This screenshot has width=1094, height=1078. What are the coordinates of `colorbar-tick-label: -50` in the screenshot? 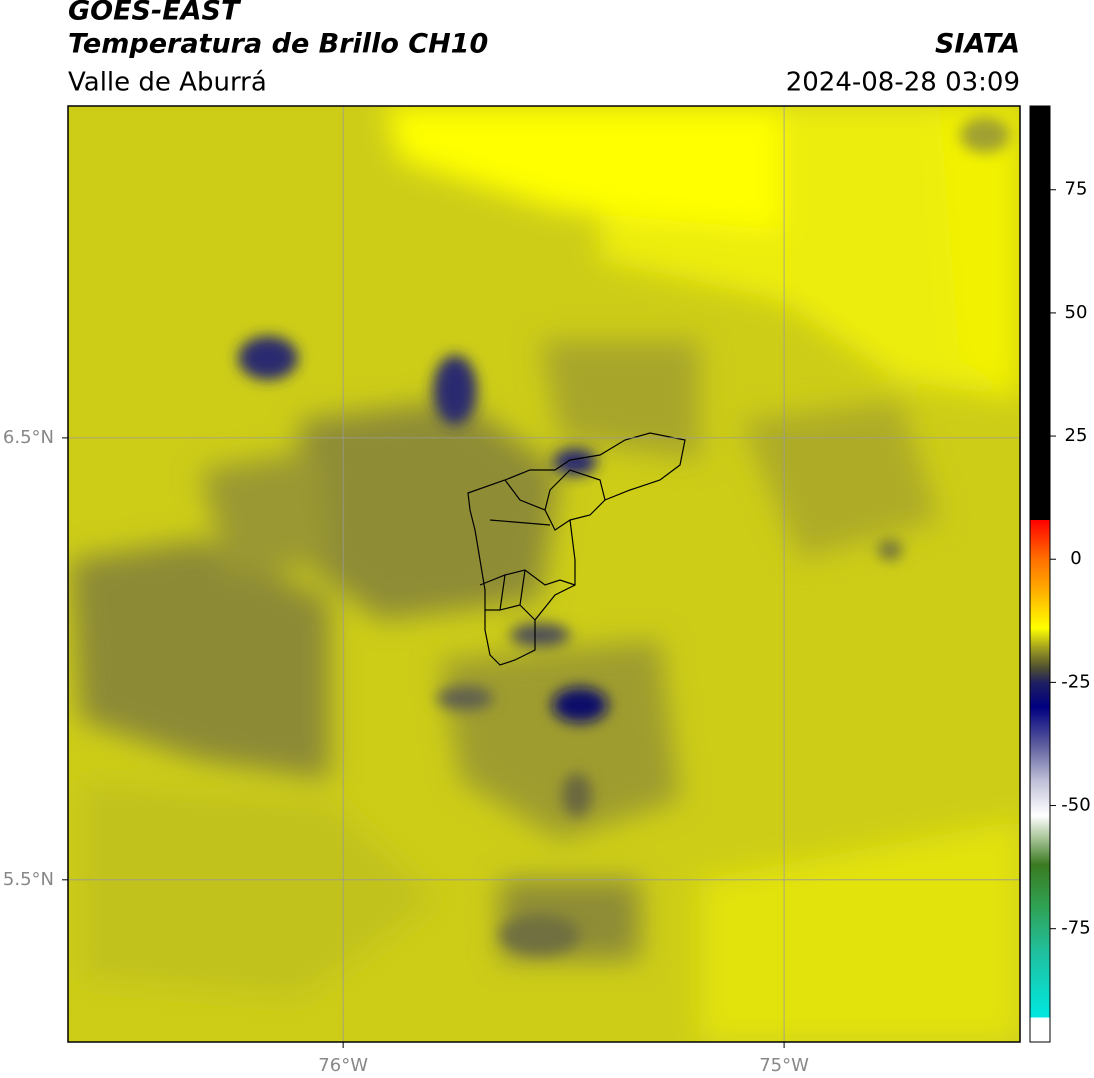 It's located at (1075, 805).